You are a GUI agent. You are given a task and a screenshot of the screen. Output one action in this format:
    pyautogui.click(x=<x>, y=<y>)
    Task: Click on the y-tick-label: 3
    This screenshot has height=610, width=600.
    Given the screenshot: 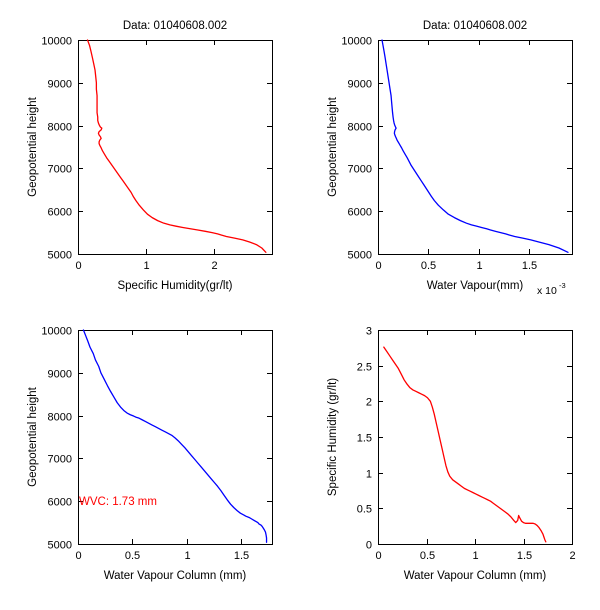 What is the action you would take?
    pyautogui.click(x=369, y=332)
    